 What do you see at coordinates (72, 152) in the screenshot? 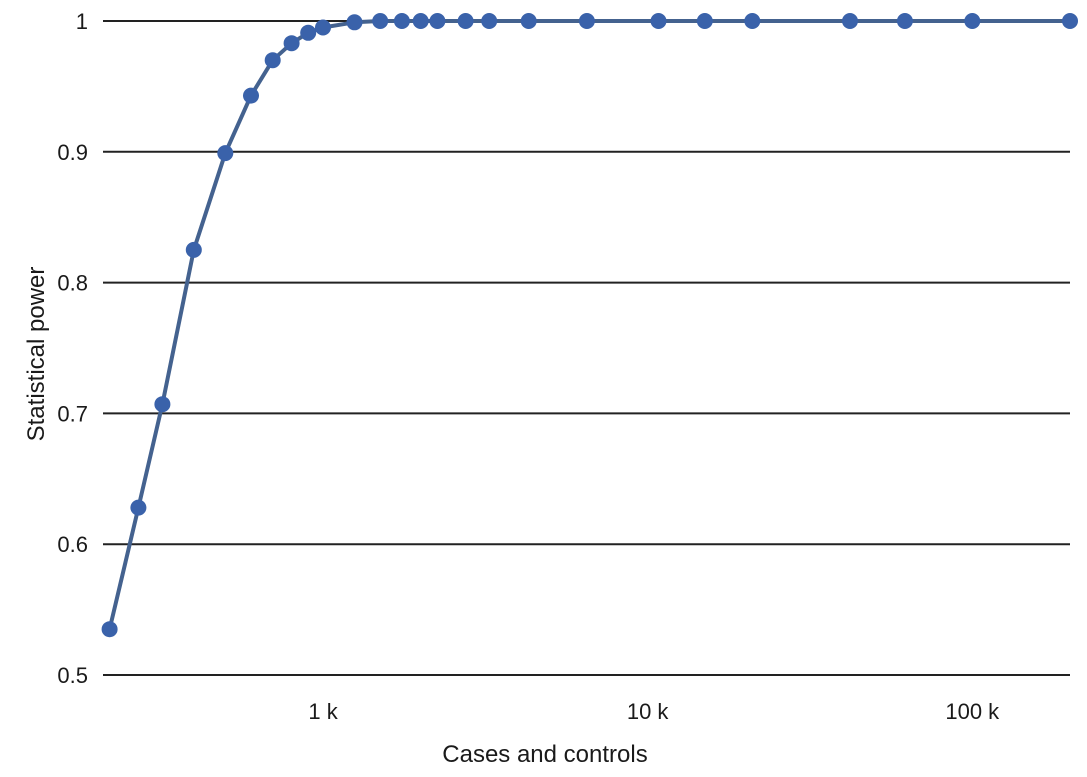
I see `y-tick-label: 0.9` at bounding box center [72, 152].